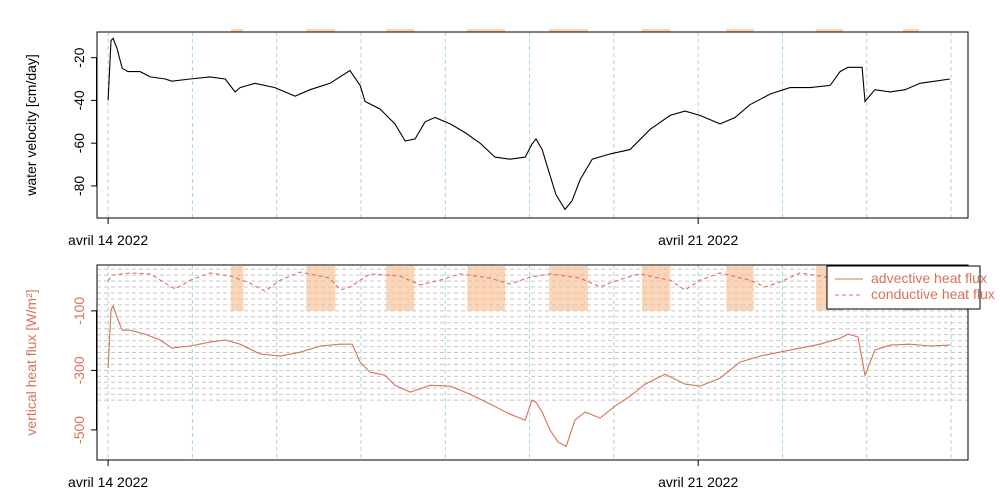  What do you see at coordinates (79, 57) in the screenshot?
I see `y-tick-label: -20` at bounding box center [79, 57].